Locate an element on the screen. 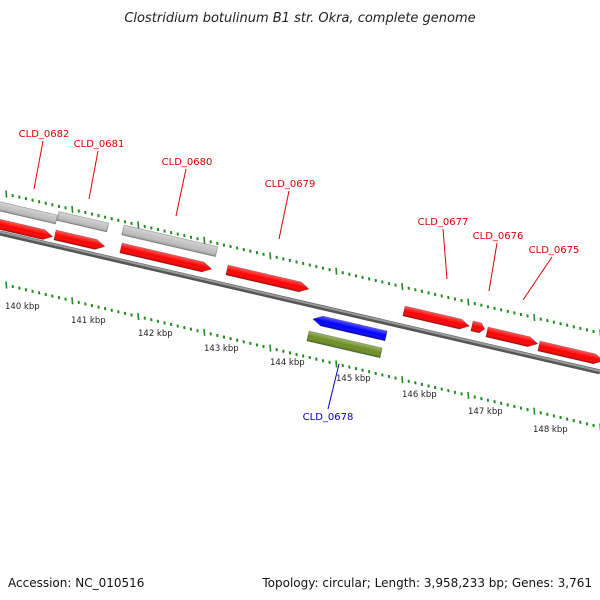 The width and height of the screenshot is (600, 600). kbp-label: 144 kbp is located at coordinates (287, 363).